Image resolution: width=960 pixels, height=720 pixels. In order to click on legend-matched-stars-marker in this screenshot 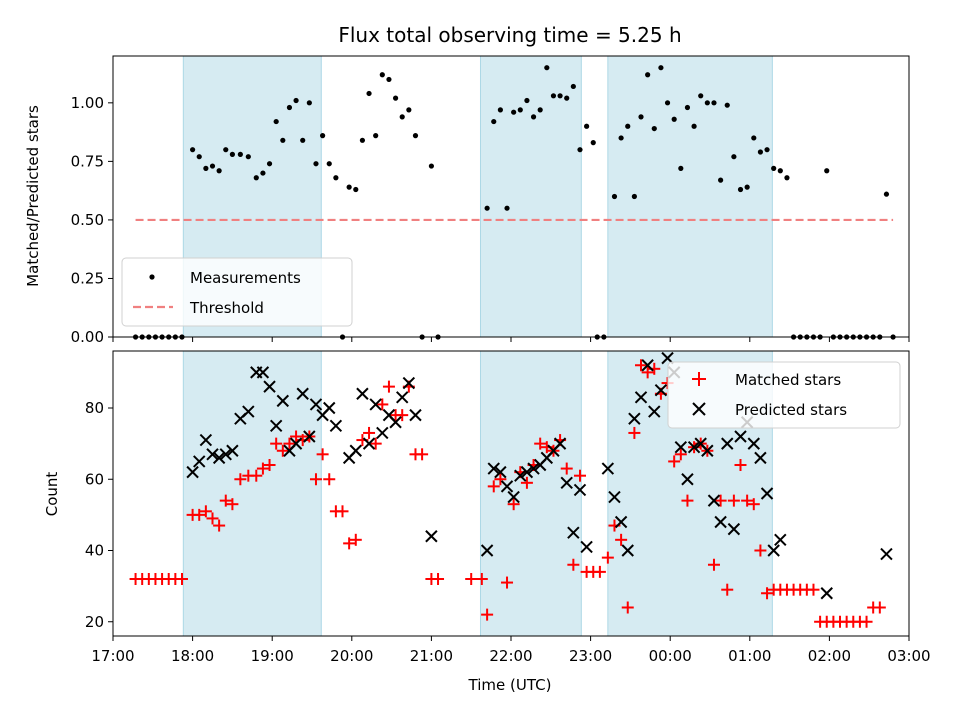, I will do `click(699, 379)`.